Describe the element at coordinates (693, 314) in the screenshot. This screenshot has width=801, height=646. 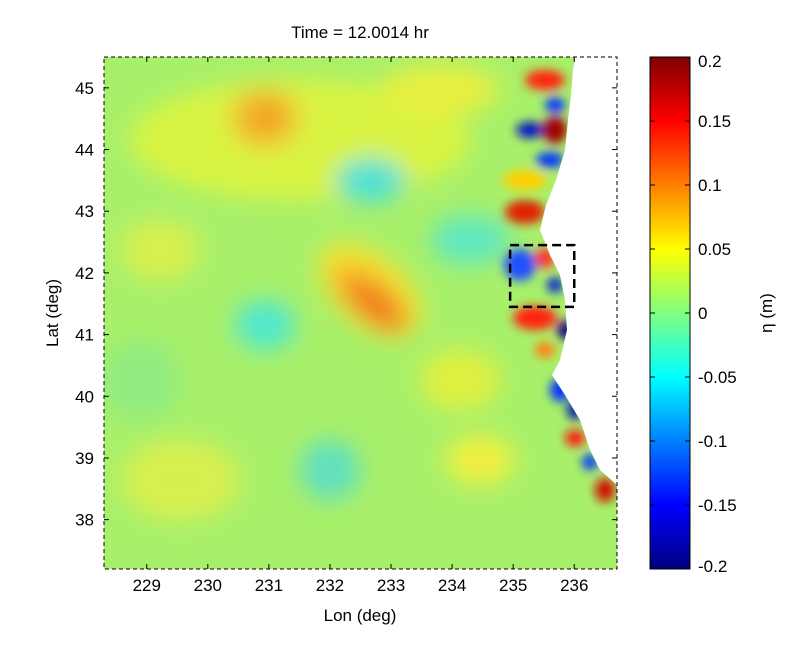
I see `colorbar-axis: 0.2 0.15 0.1 0.05 0 -0.05 -0.1 -0.15 -0.2` at that location.